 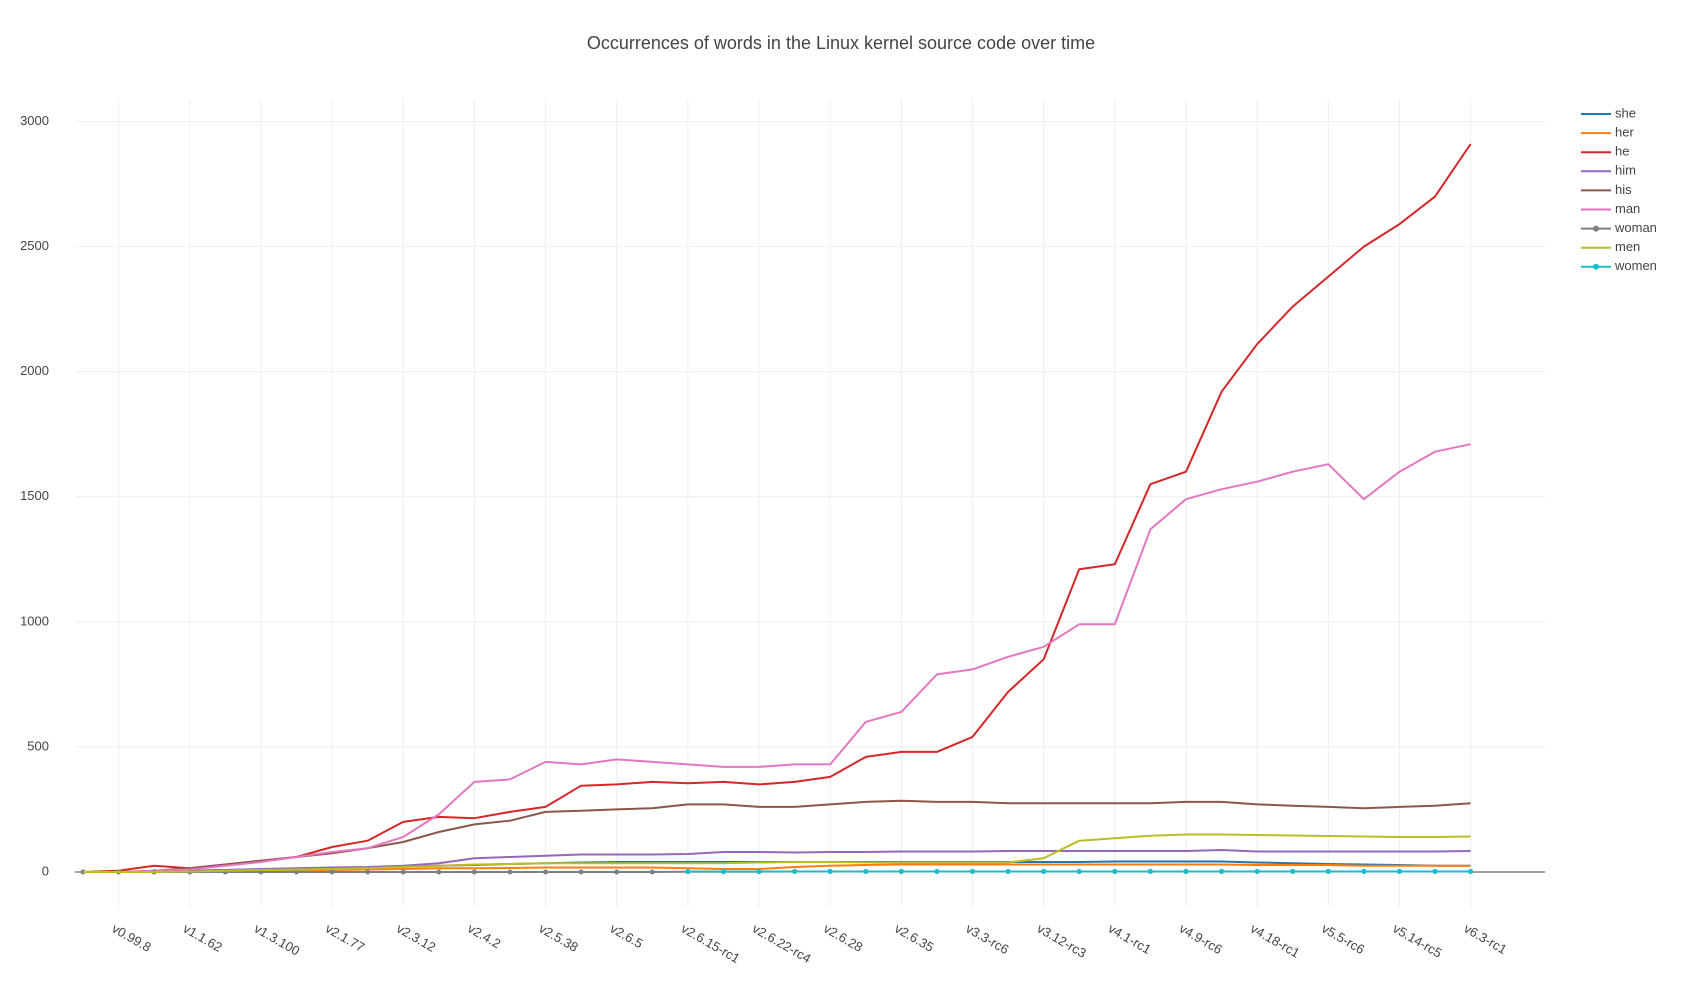 I want to click on x-tick-label: v2.1.77, so click(x=345, y=938).